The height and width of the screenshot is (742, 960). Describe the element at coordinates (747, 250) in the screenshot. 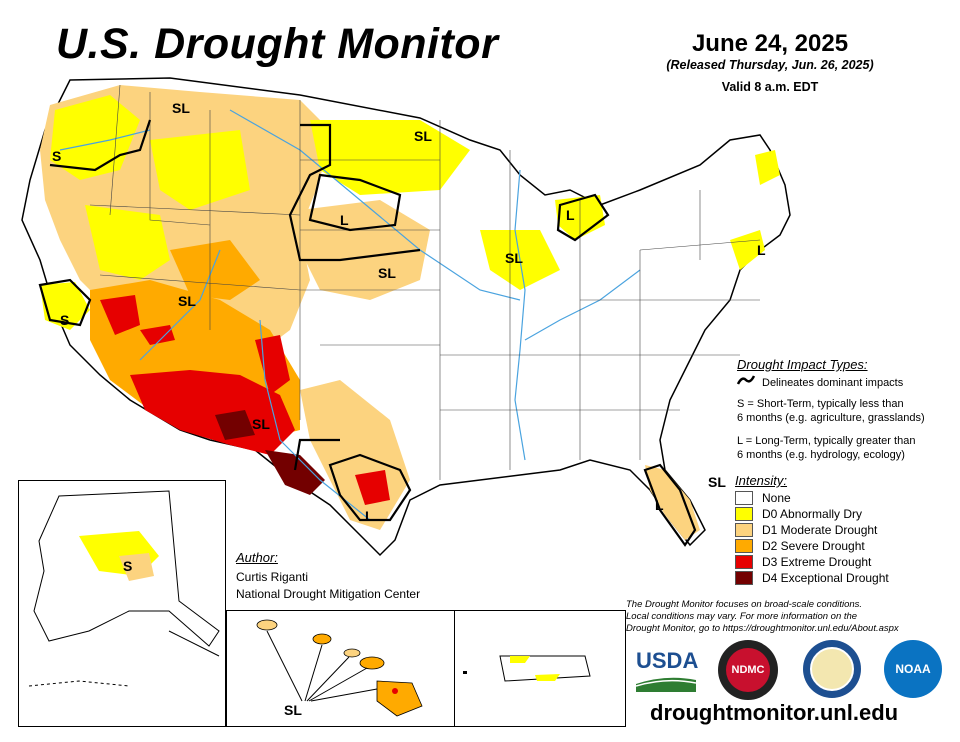

I see `d0-northeast` at that location.